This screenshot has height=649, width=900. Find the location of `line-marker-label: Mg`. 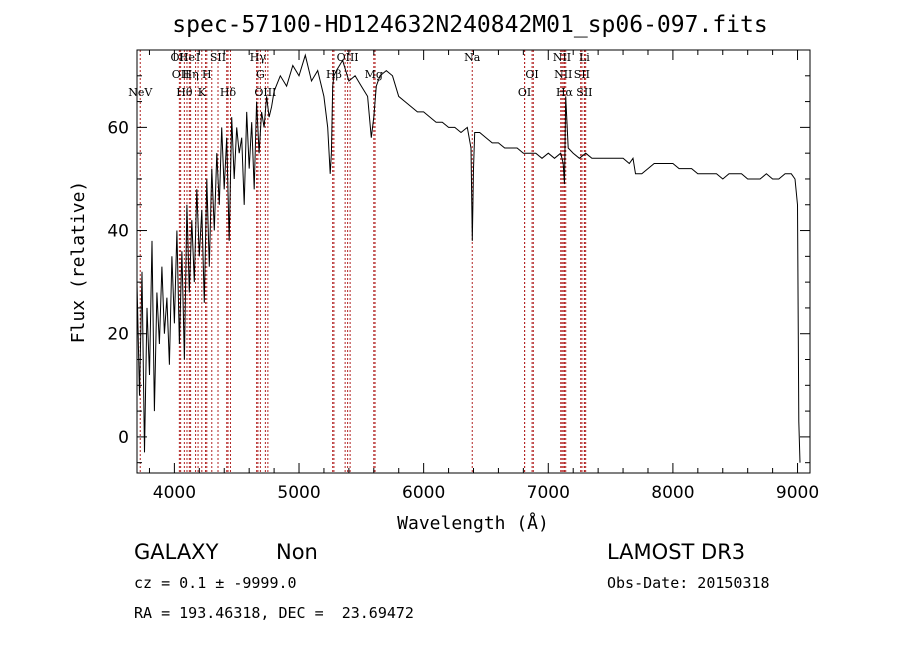

line-marker-label: Mg is located at coordinates (374, 74).